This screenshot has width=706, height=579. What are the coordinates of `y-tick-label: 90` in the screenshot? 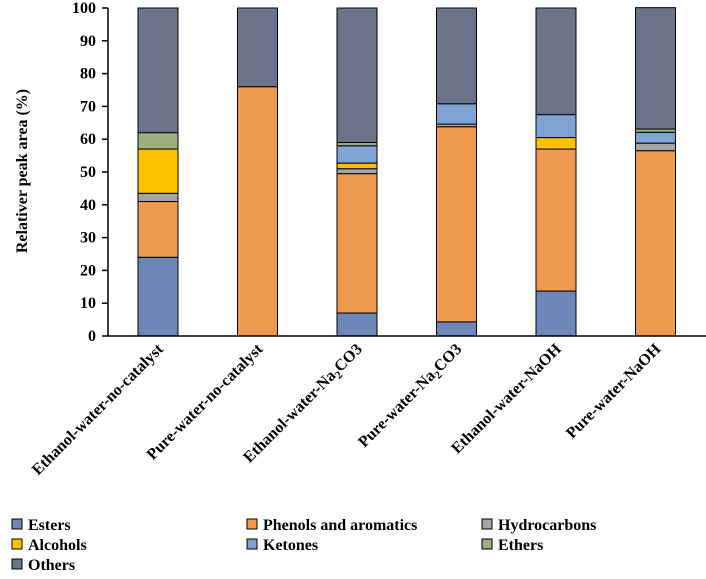 It's located at (88, 41).